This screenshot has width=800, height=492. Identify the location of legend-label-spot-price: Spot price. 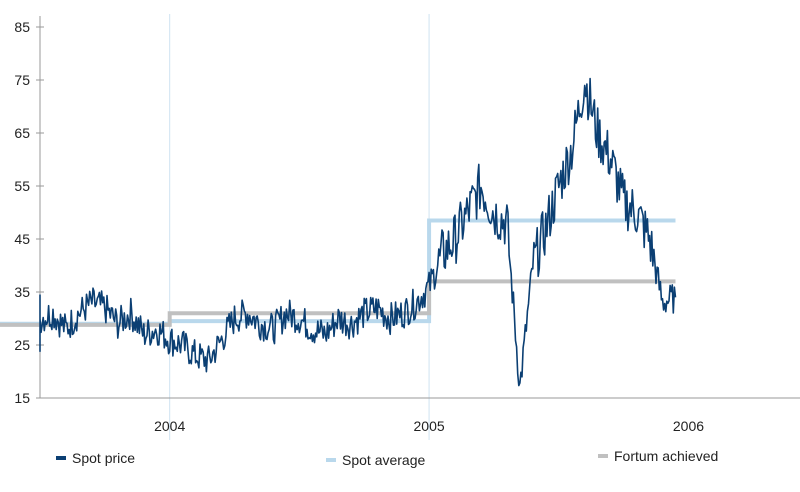
(104, 458).